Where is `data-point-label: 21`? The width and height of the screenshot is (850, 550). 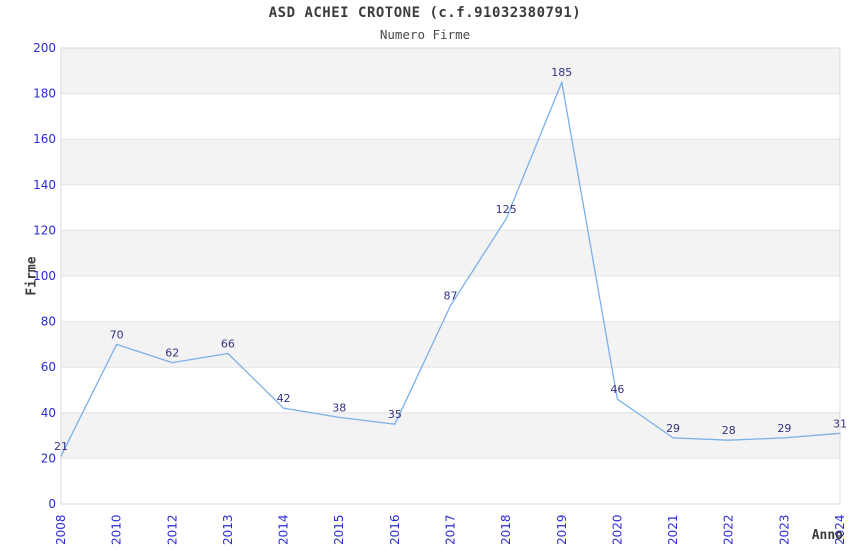 data-point-label: 21 is located at coordinates (61, 446).